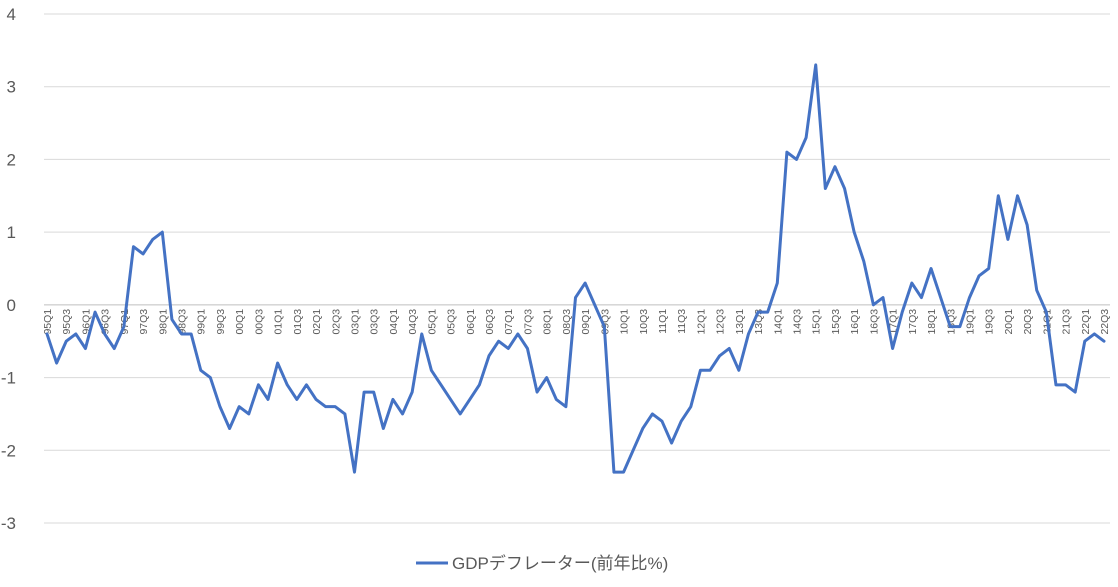 Image resolution: width=1118 pixels, height=587 pixels. Describe the element at coordinates (682, 321) in the screenshot. I see `x-tick-label: 11Q3` at that location.